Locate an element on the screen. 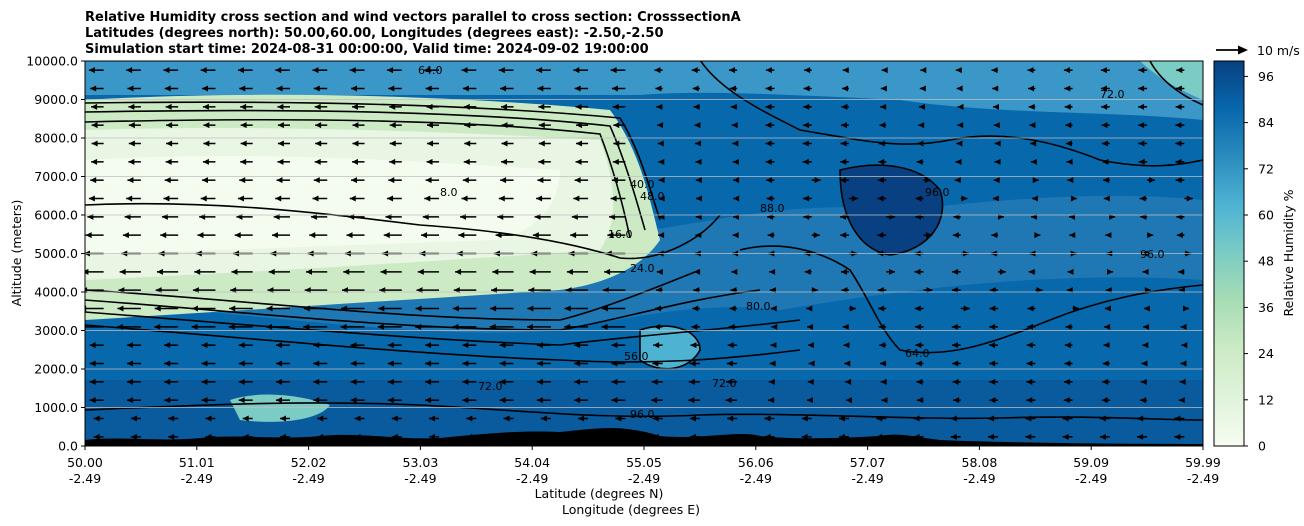  y-axis-label: Altitude (meters) is located at coordinates (16, 253).